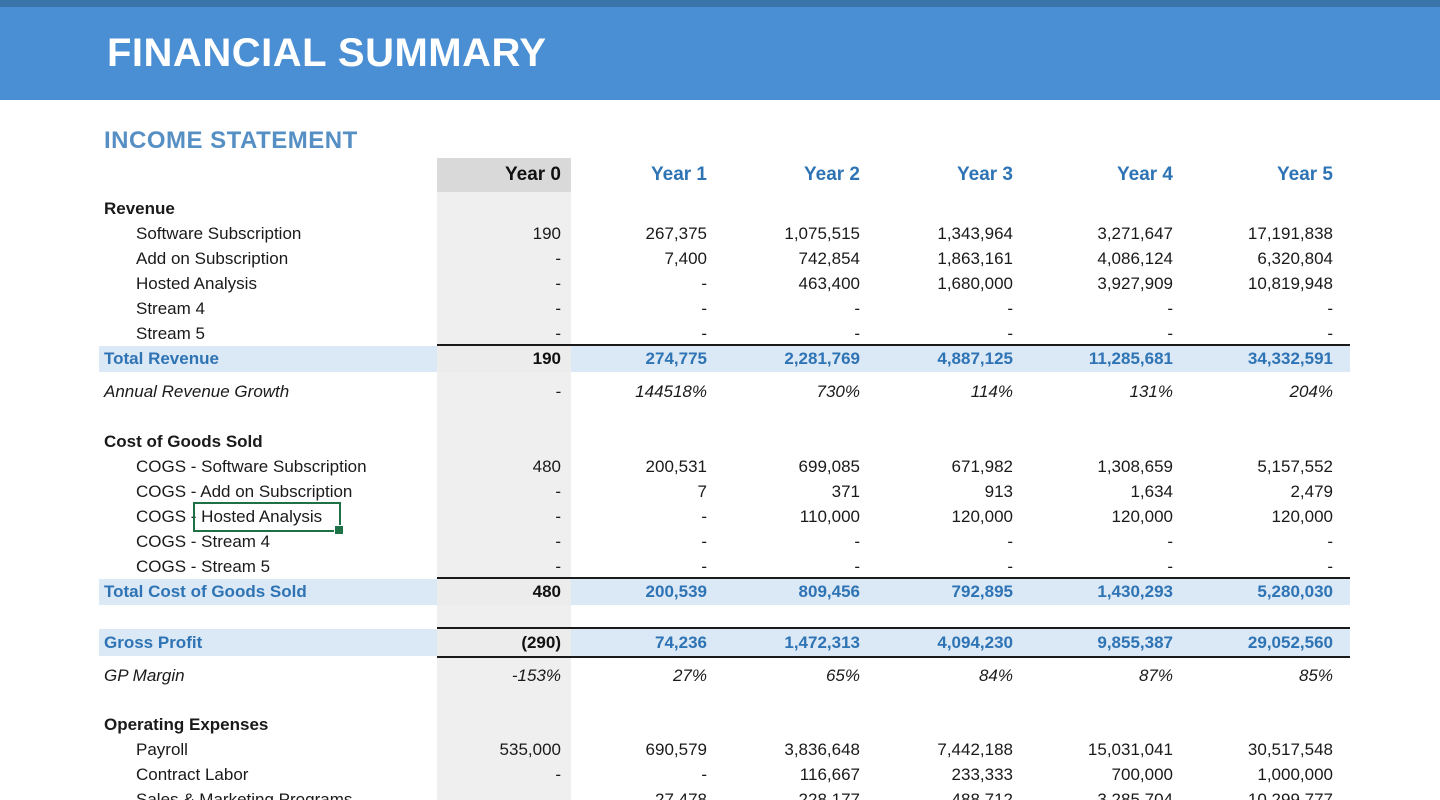 The image size is (1440, 800). Describe the element at coordinates (1130, 358) in the screenshot. I see `value-cell: 11,285,681` at that location.